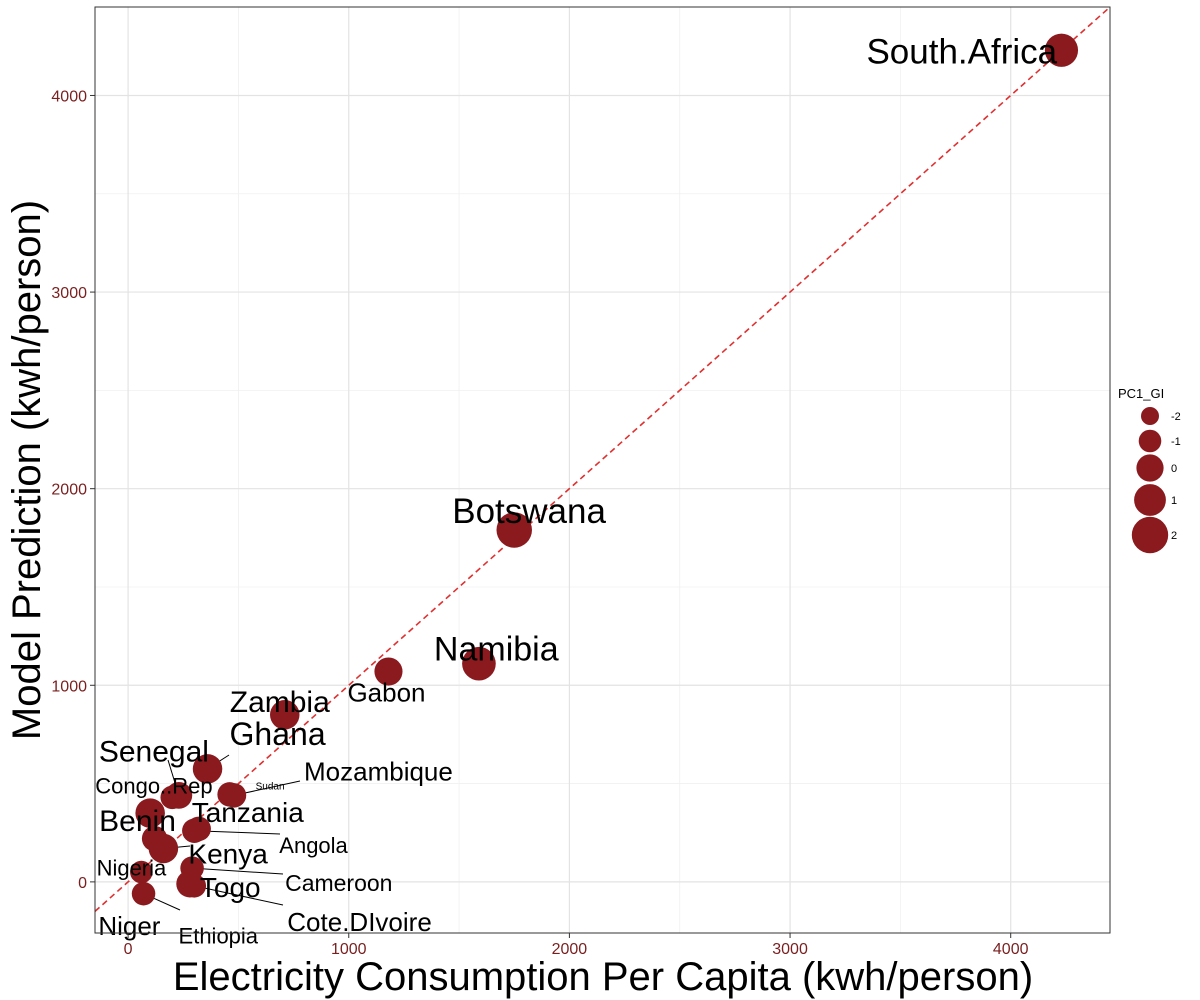  Describe the element at coordinates (790, 949) in the screenshot. I see `x-tick-label: 3000` at that location.